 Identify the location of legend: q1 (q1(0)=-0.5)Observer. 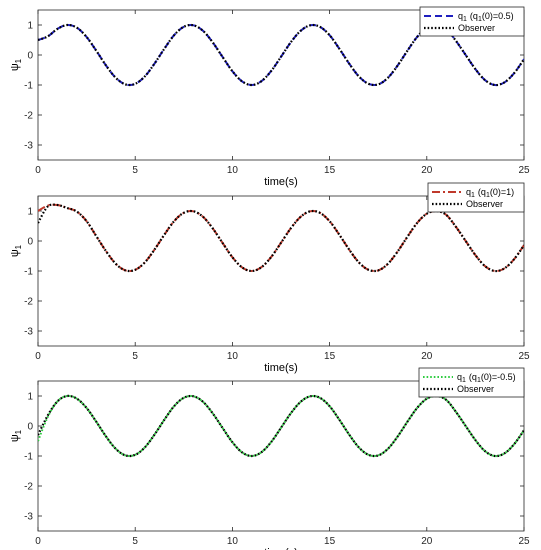
(471, 382).